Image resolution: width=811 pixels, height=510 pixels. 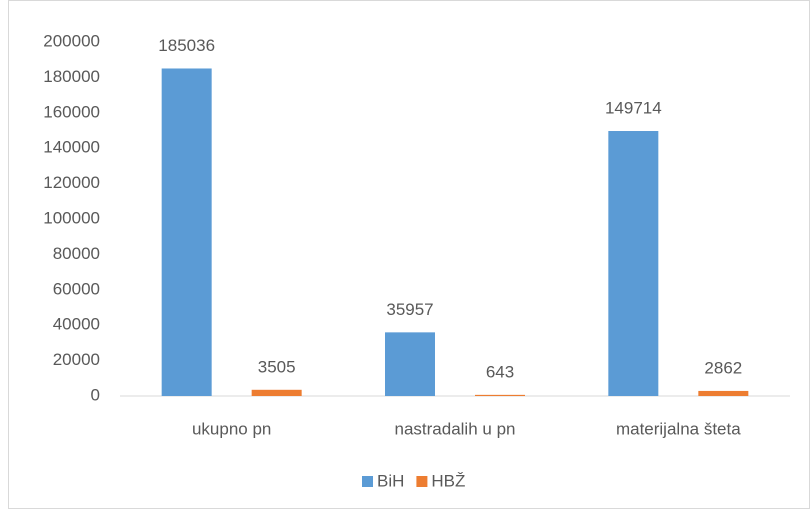 I want to click on y-tick-label: 160000, so click(x=71, y=111).